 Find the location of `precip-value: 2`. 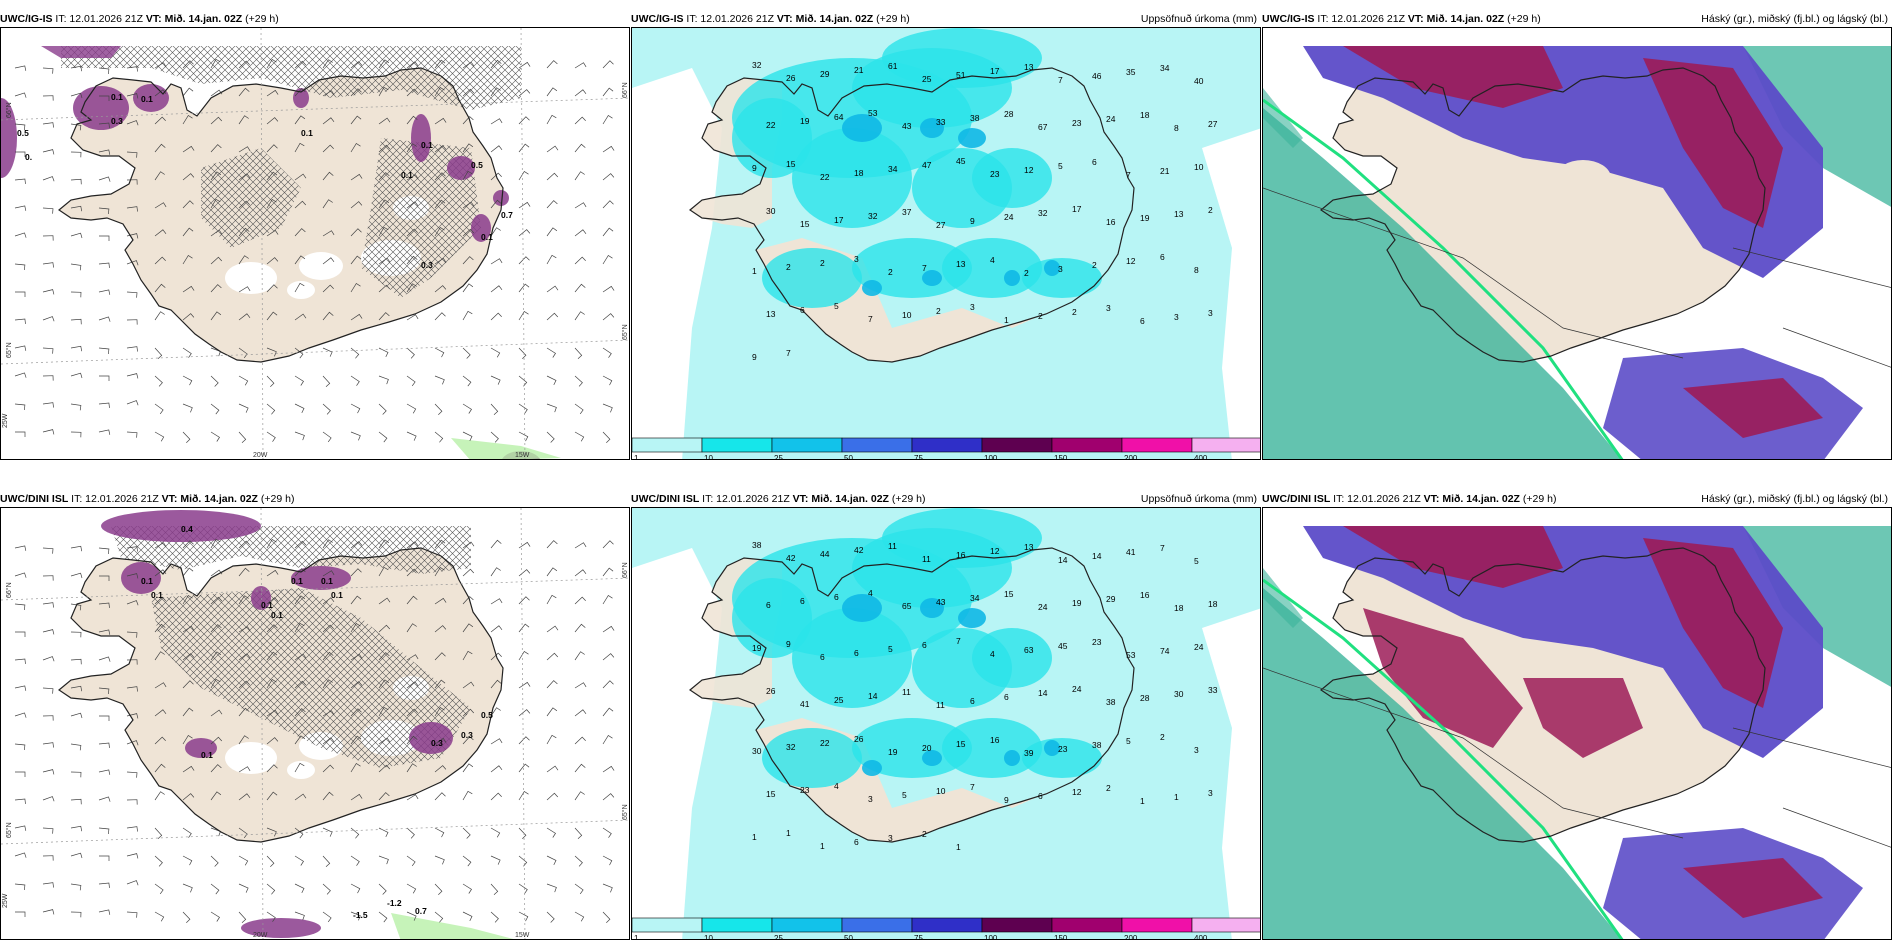

precip-value: 2 is located at coordinates (938, 311).